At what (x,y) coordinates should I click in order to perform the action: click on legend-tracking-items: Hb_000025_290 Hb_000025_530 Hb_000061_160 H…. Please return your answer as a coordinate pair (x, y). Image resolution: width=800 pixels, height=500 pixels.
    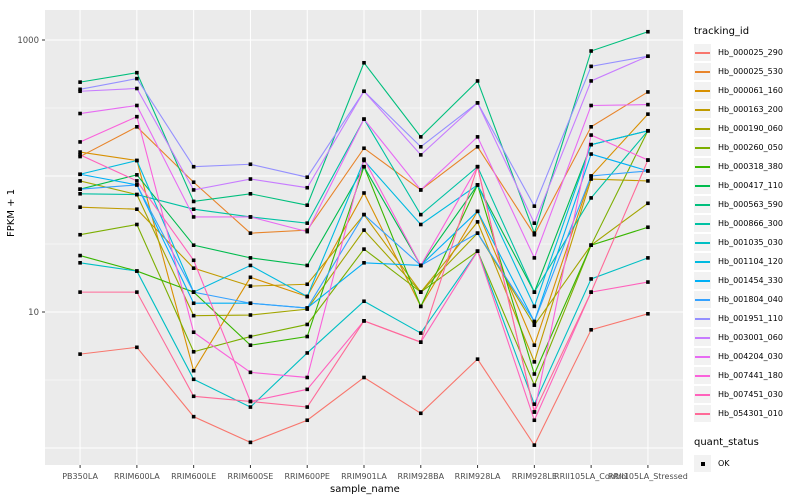
    Looking at the image, I should click on (747, 233).